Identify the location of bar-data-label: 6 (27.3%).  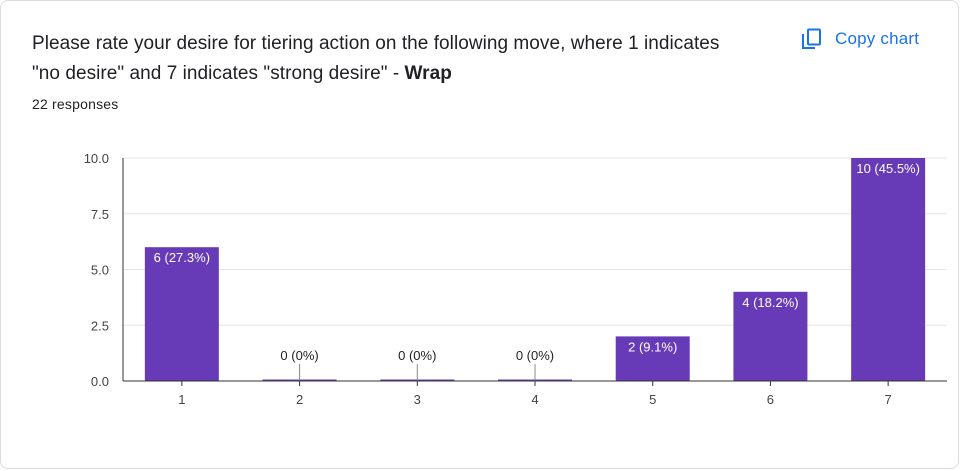
(182, 257).